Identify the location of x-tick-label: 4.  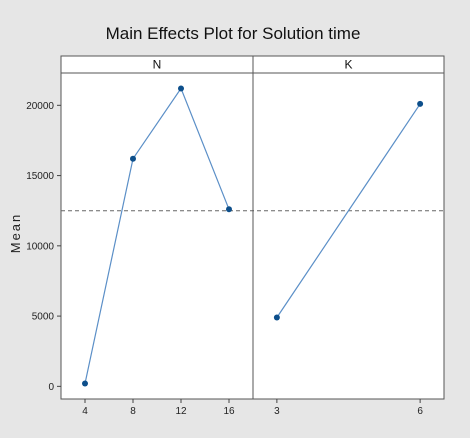
(85, 411).